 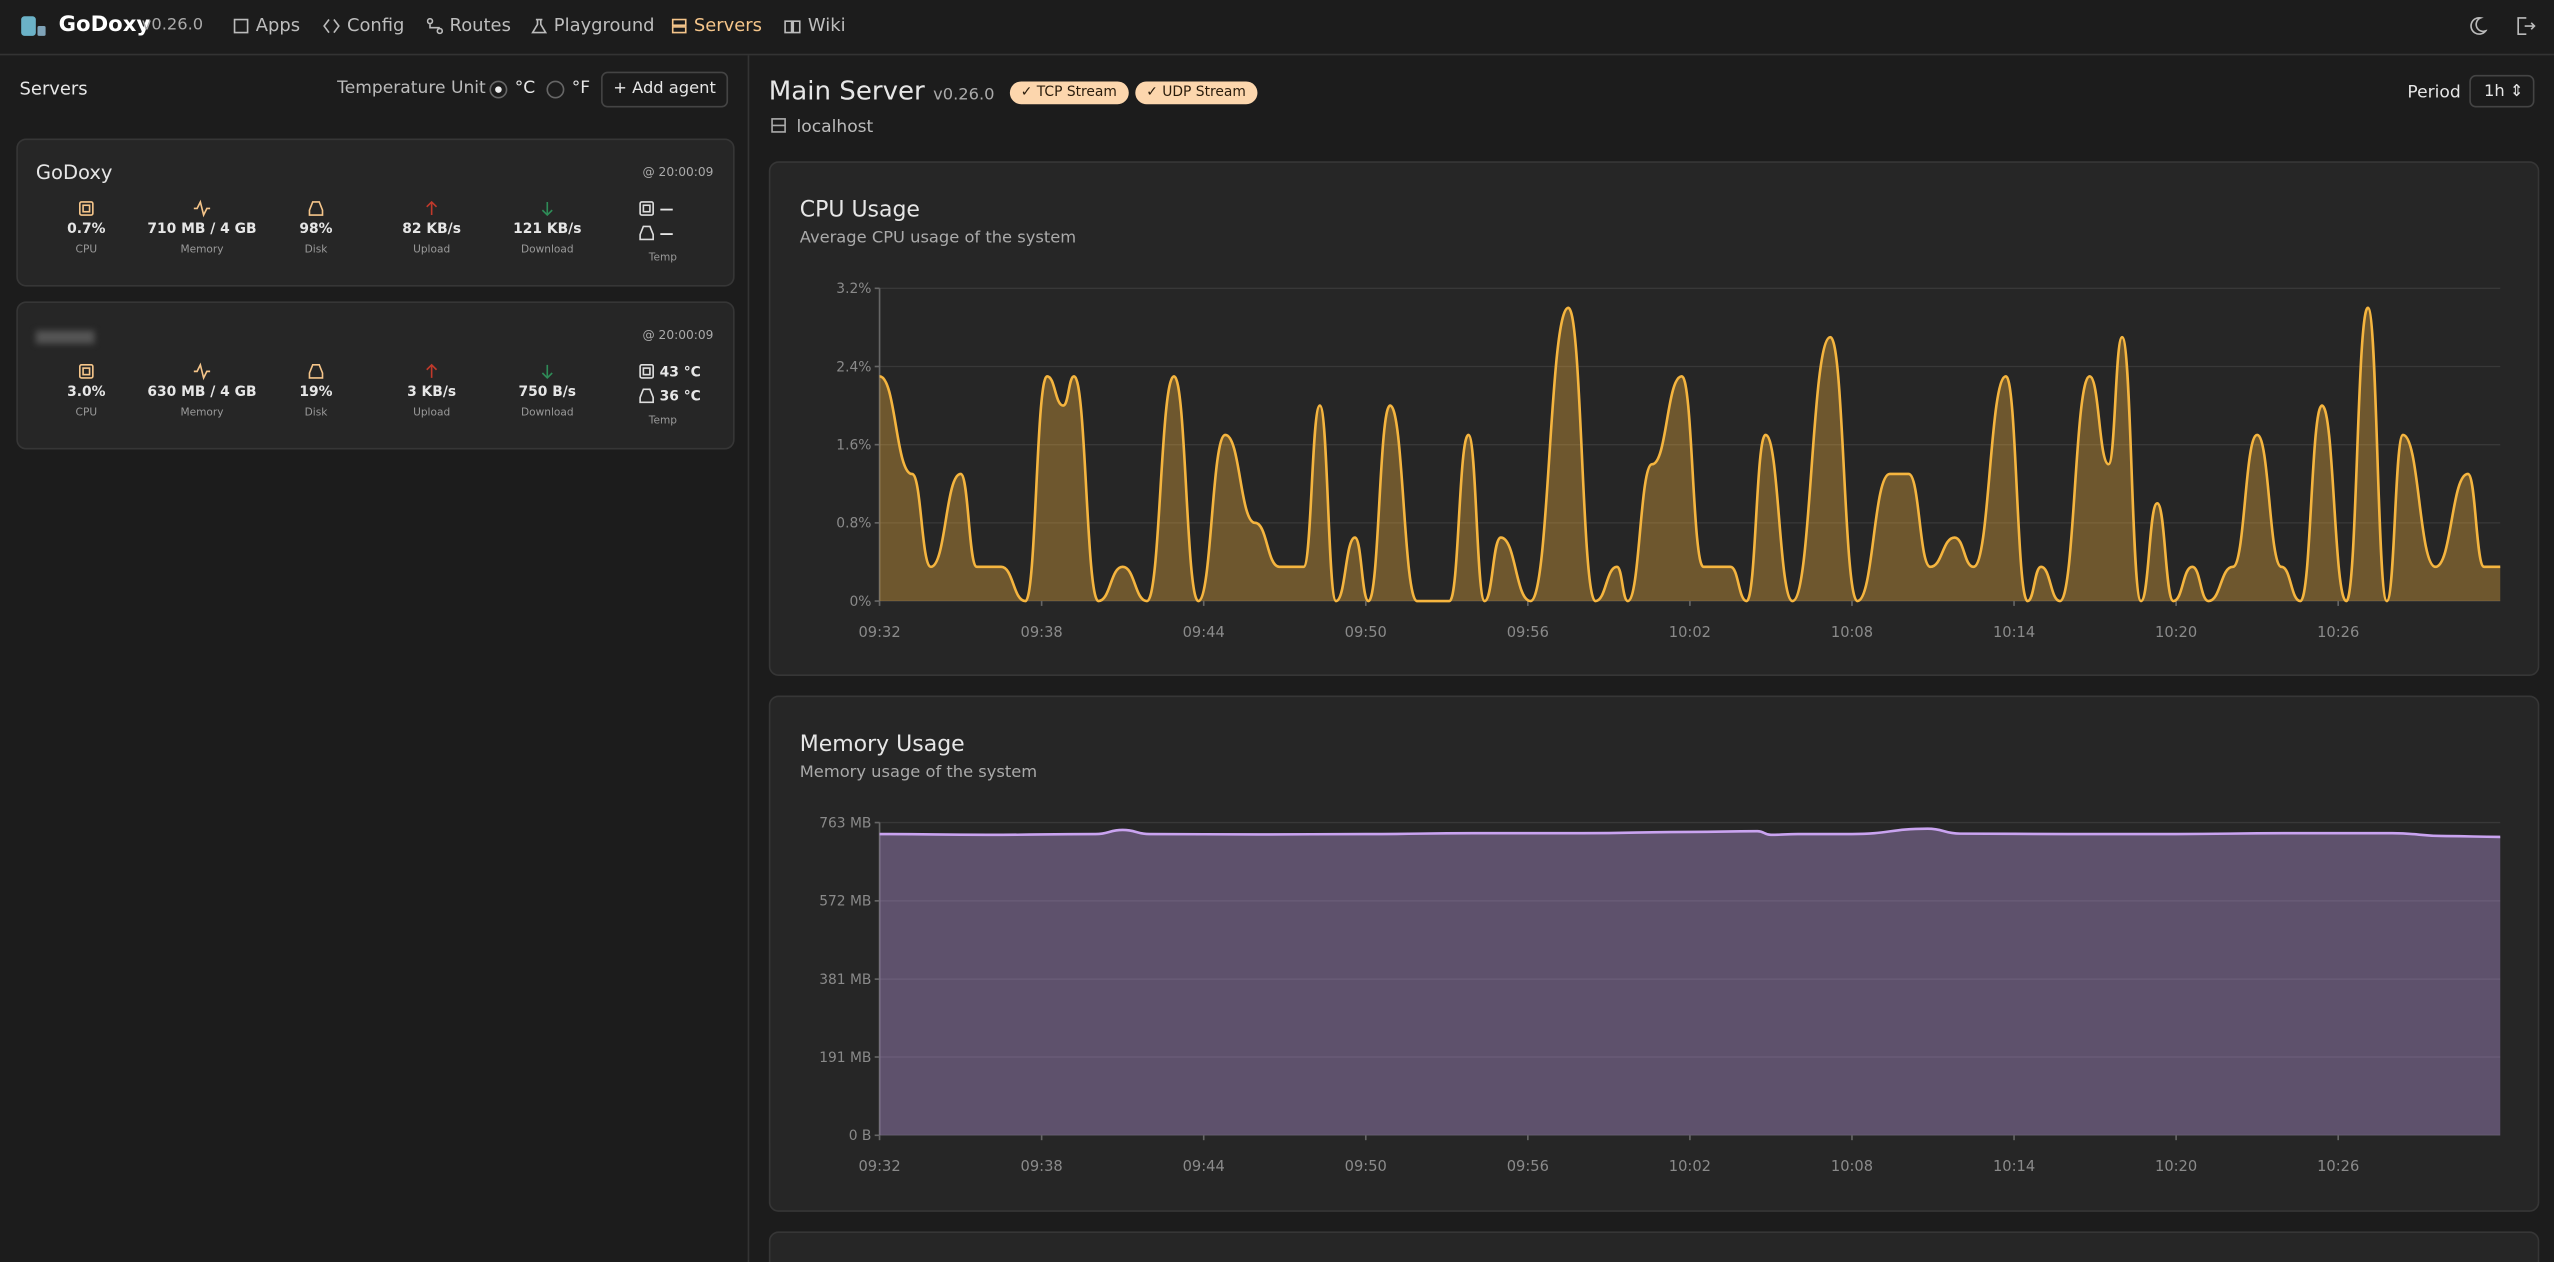 What do you see at coordinates (1654, 1246) in the screenshot?
I see `chart-card` at bounding box center [1654, 1246].